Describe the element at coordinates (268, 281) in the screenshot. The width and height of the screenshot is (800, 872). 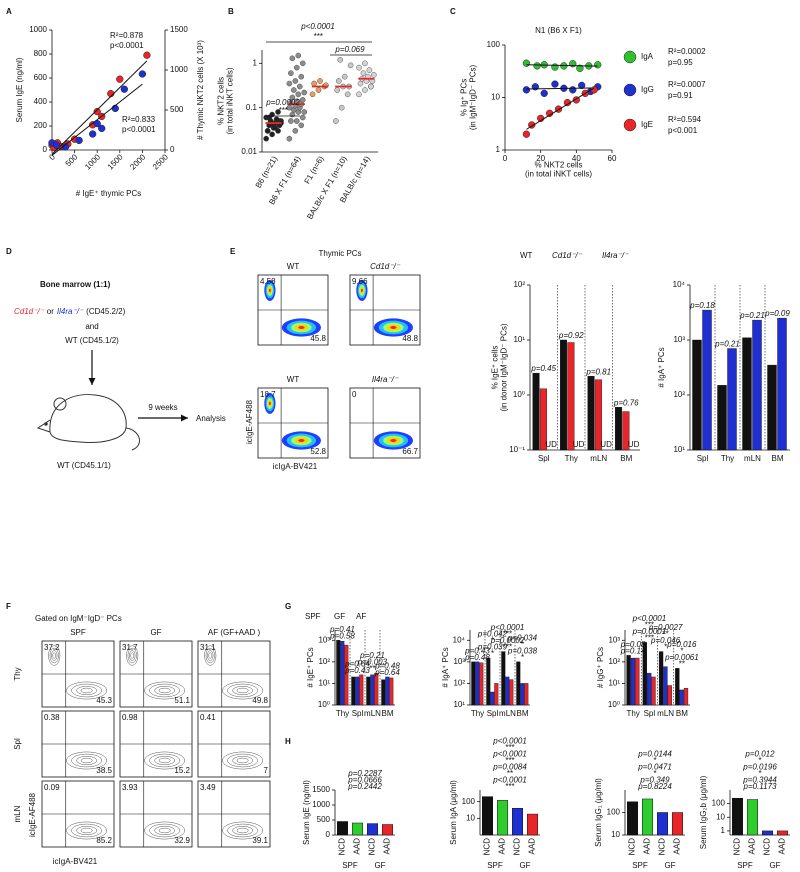
I see `gate-value: 4.58` at that location.